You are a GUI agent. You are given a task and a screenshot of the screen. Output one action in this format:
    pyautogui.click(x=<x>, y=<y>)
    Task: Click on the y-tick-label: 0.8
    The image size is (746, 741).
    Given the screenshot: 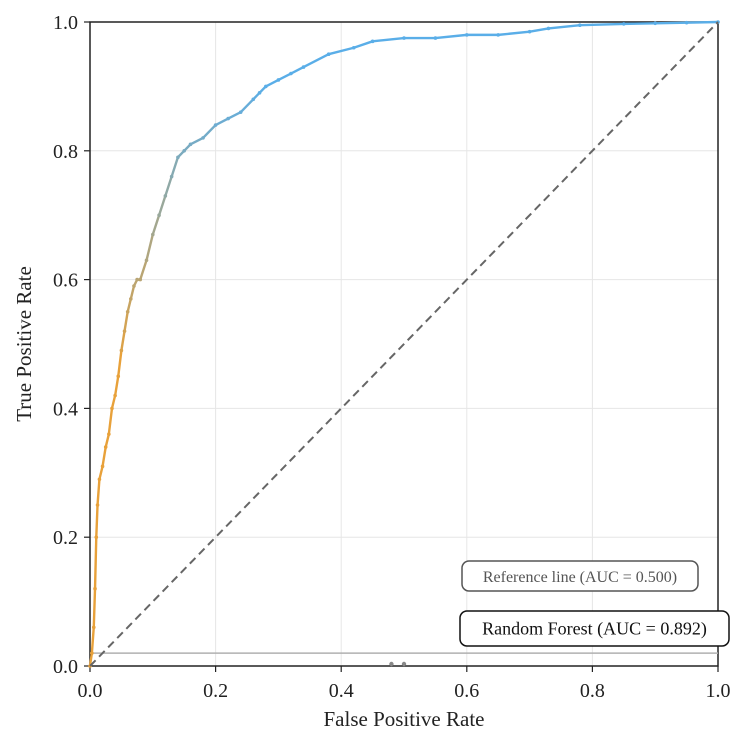 What is the action you would take?
    pyautogui.click(x=65, y=152)
    